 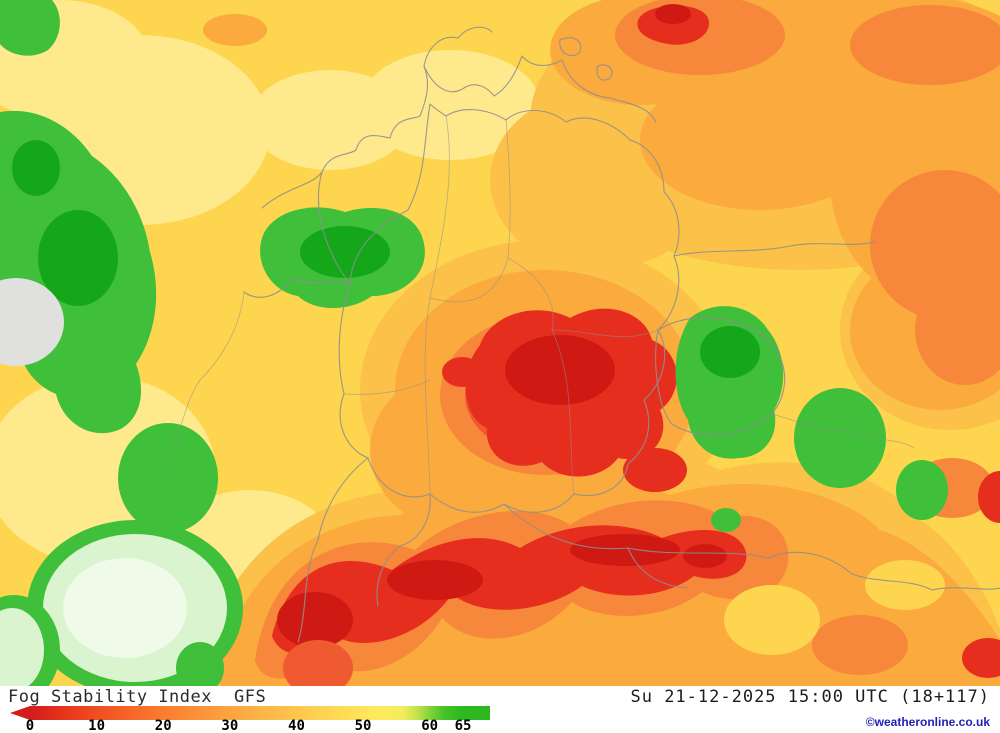 I want to click on color-scale-bar, so click(x=260, y=713).